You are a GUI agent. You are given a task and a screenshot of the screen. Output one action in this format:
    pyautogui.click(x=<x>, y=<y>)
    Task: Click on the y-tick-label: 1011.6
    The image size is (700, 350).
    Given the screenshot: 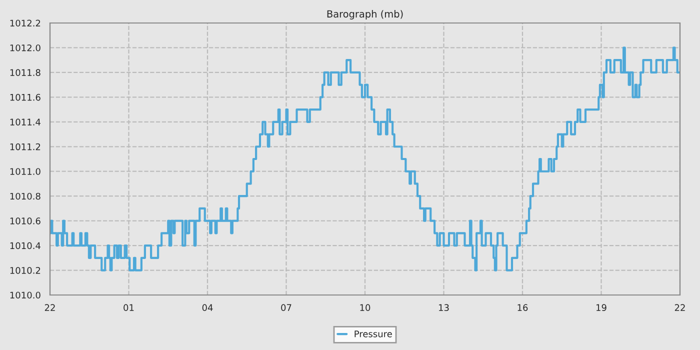 What is the action you would take?
    pyautogui.click(x=25, y=97)
    